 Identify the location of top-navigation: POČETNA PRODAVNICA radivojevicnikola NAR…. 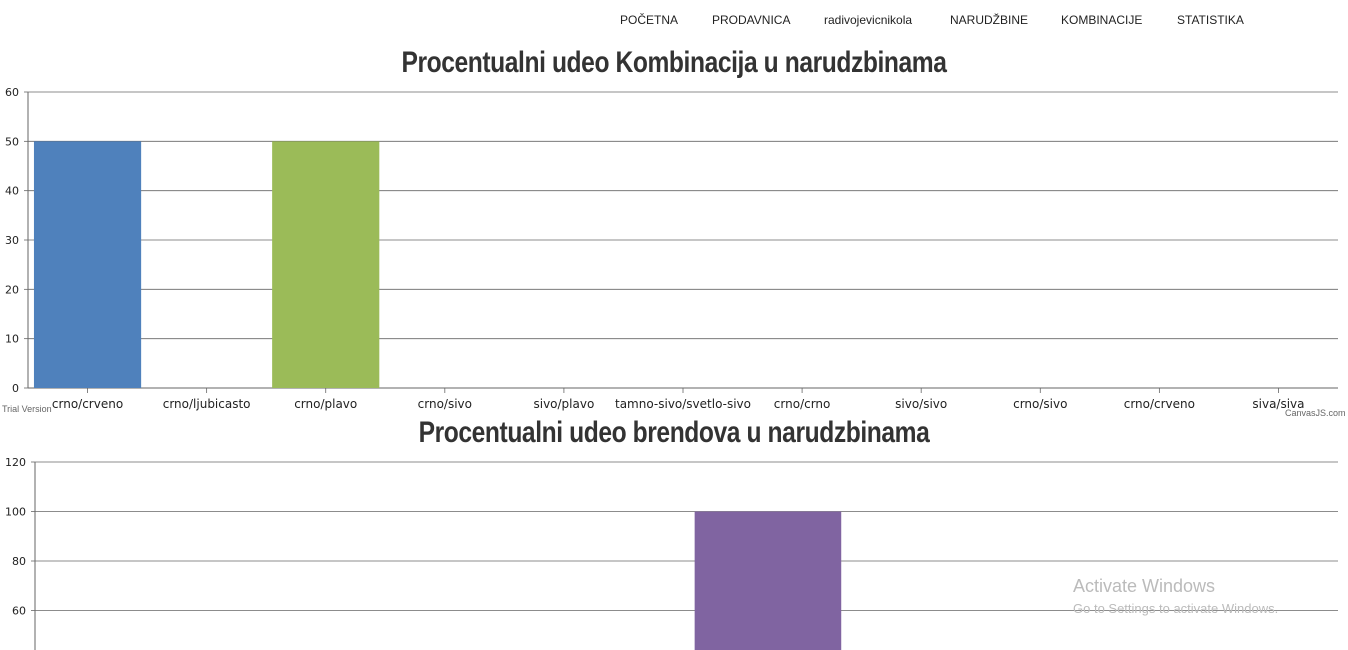
(674, 20).